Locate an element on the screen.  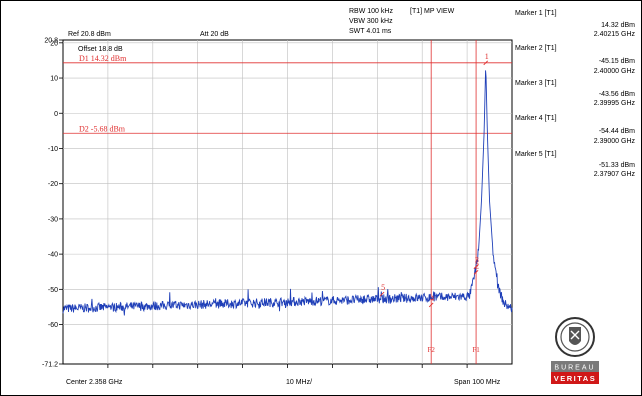
marker-title: Marker 1 [T1] is located at coordinates (536, 13).